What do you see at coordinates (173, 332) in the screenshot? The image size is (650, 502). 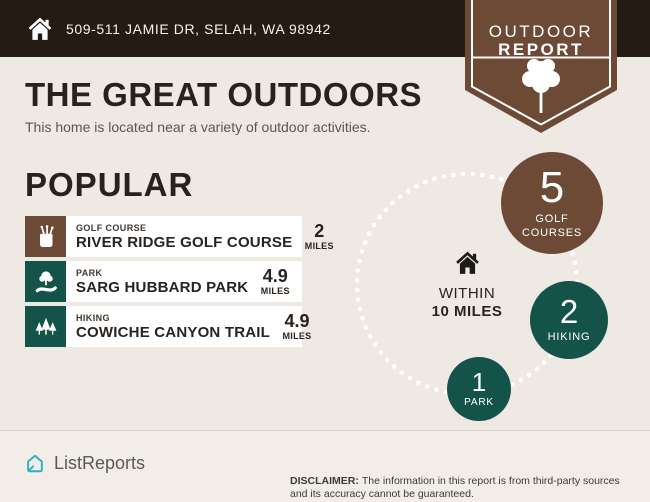 I see `item-name: COWICHE CANYON TRAIL` at bounding box center [173, 332].